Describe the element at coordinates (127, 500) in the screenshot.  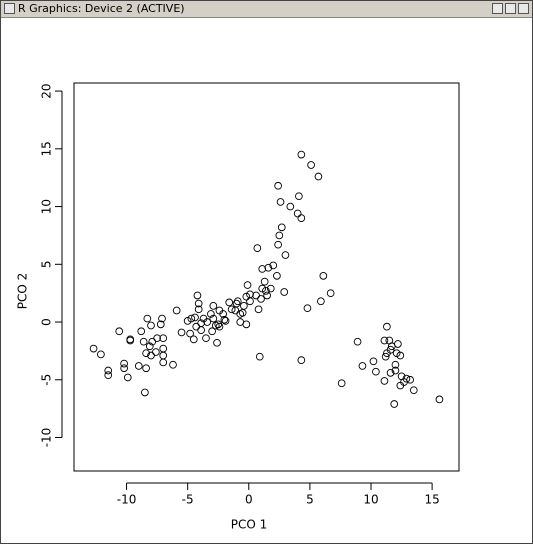
I see `x-tick-label: -10` at that location.